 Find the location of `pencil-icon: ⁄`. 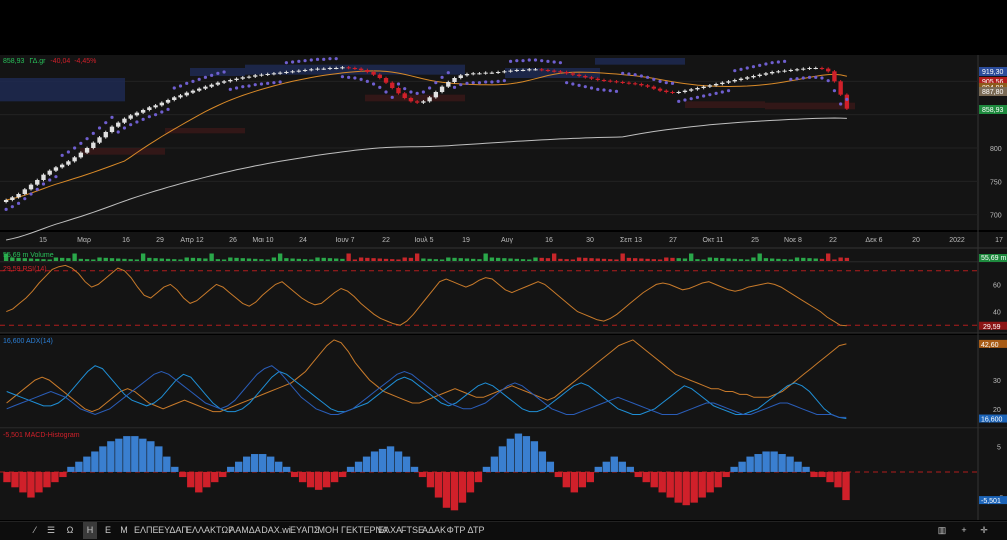

pencil-icon: ⁄ is located at coordinates (35, 530).